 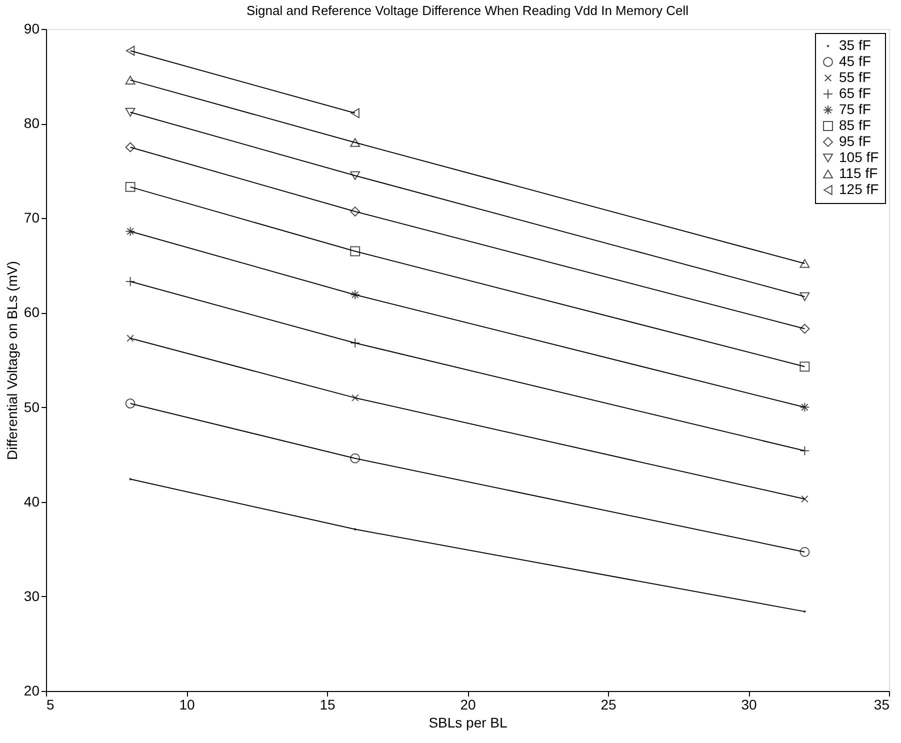 I want to click on x-tick-label: 35, so click(x=882, y=704).